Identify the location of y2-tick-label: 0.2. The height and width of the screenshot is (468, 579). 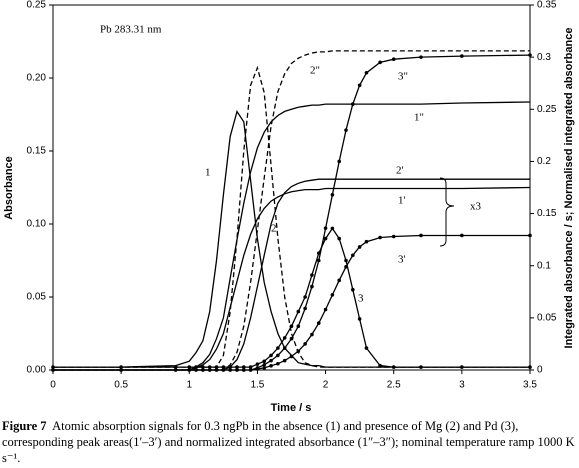
(544, 161).